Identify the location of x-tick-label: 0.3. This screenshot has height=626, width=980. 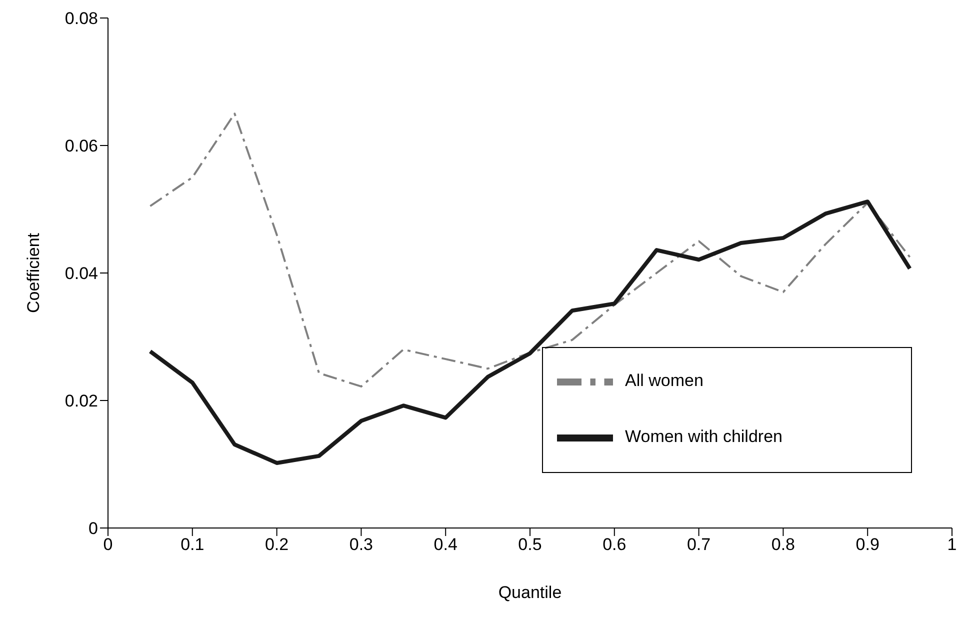
(361, 544).